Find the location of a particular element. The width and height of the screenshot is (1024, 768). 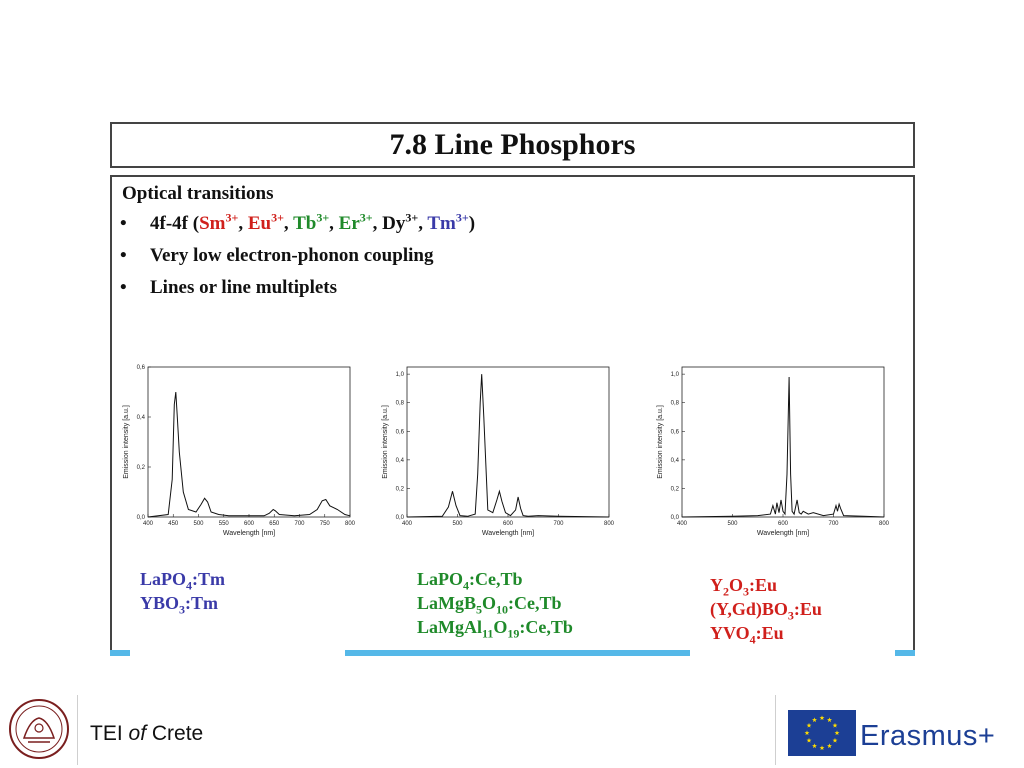

x-tick-label: 550 is located at coordinates (224, 524).